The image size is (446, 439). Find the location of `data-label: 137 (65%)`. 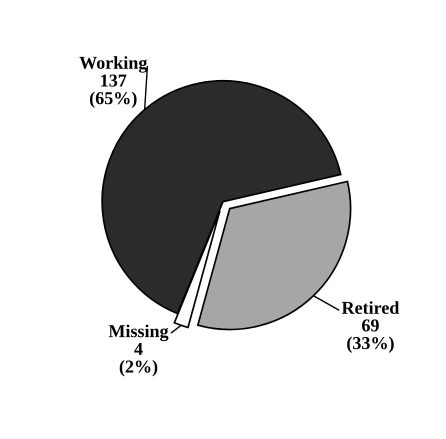

data-label: 137 (65%) is located at coordinates (113, 91).